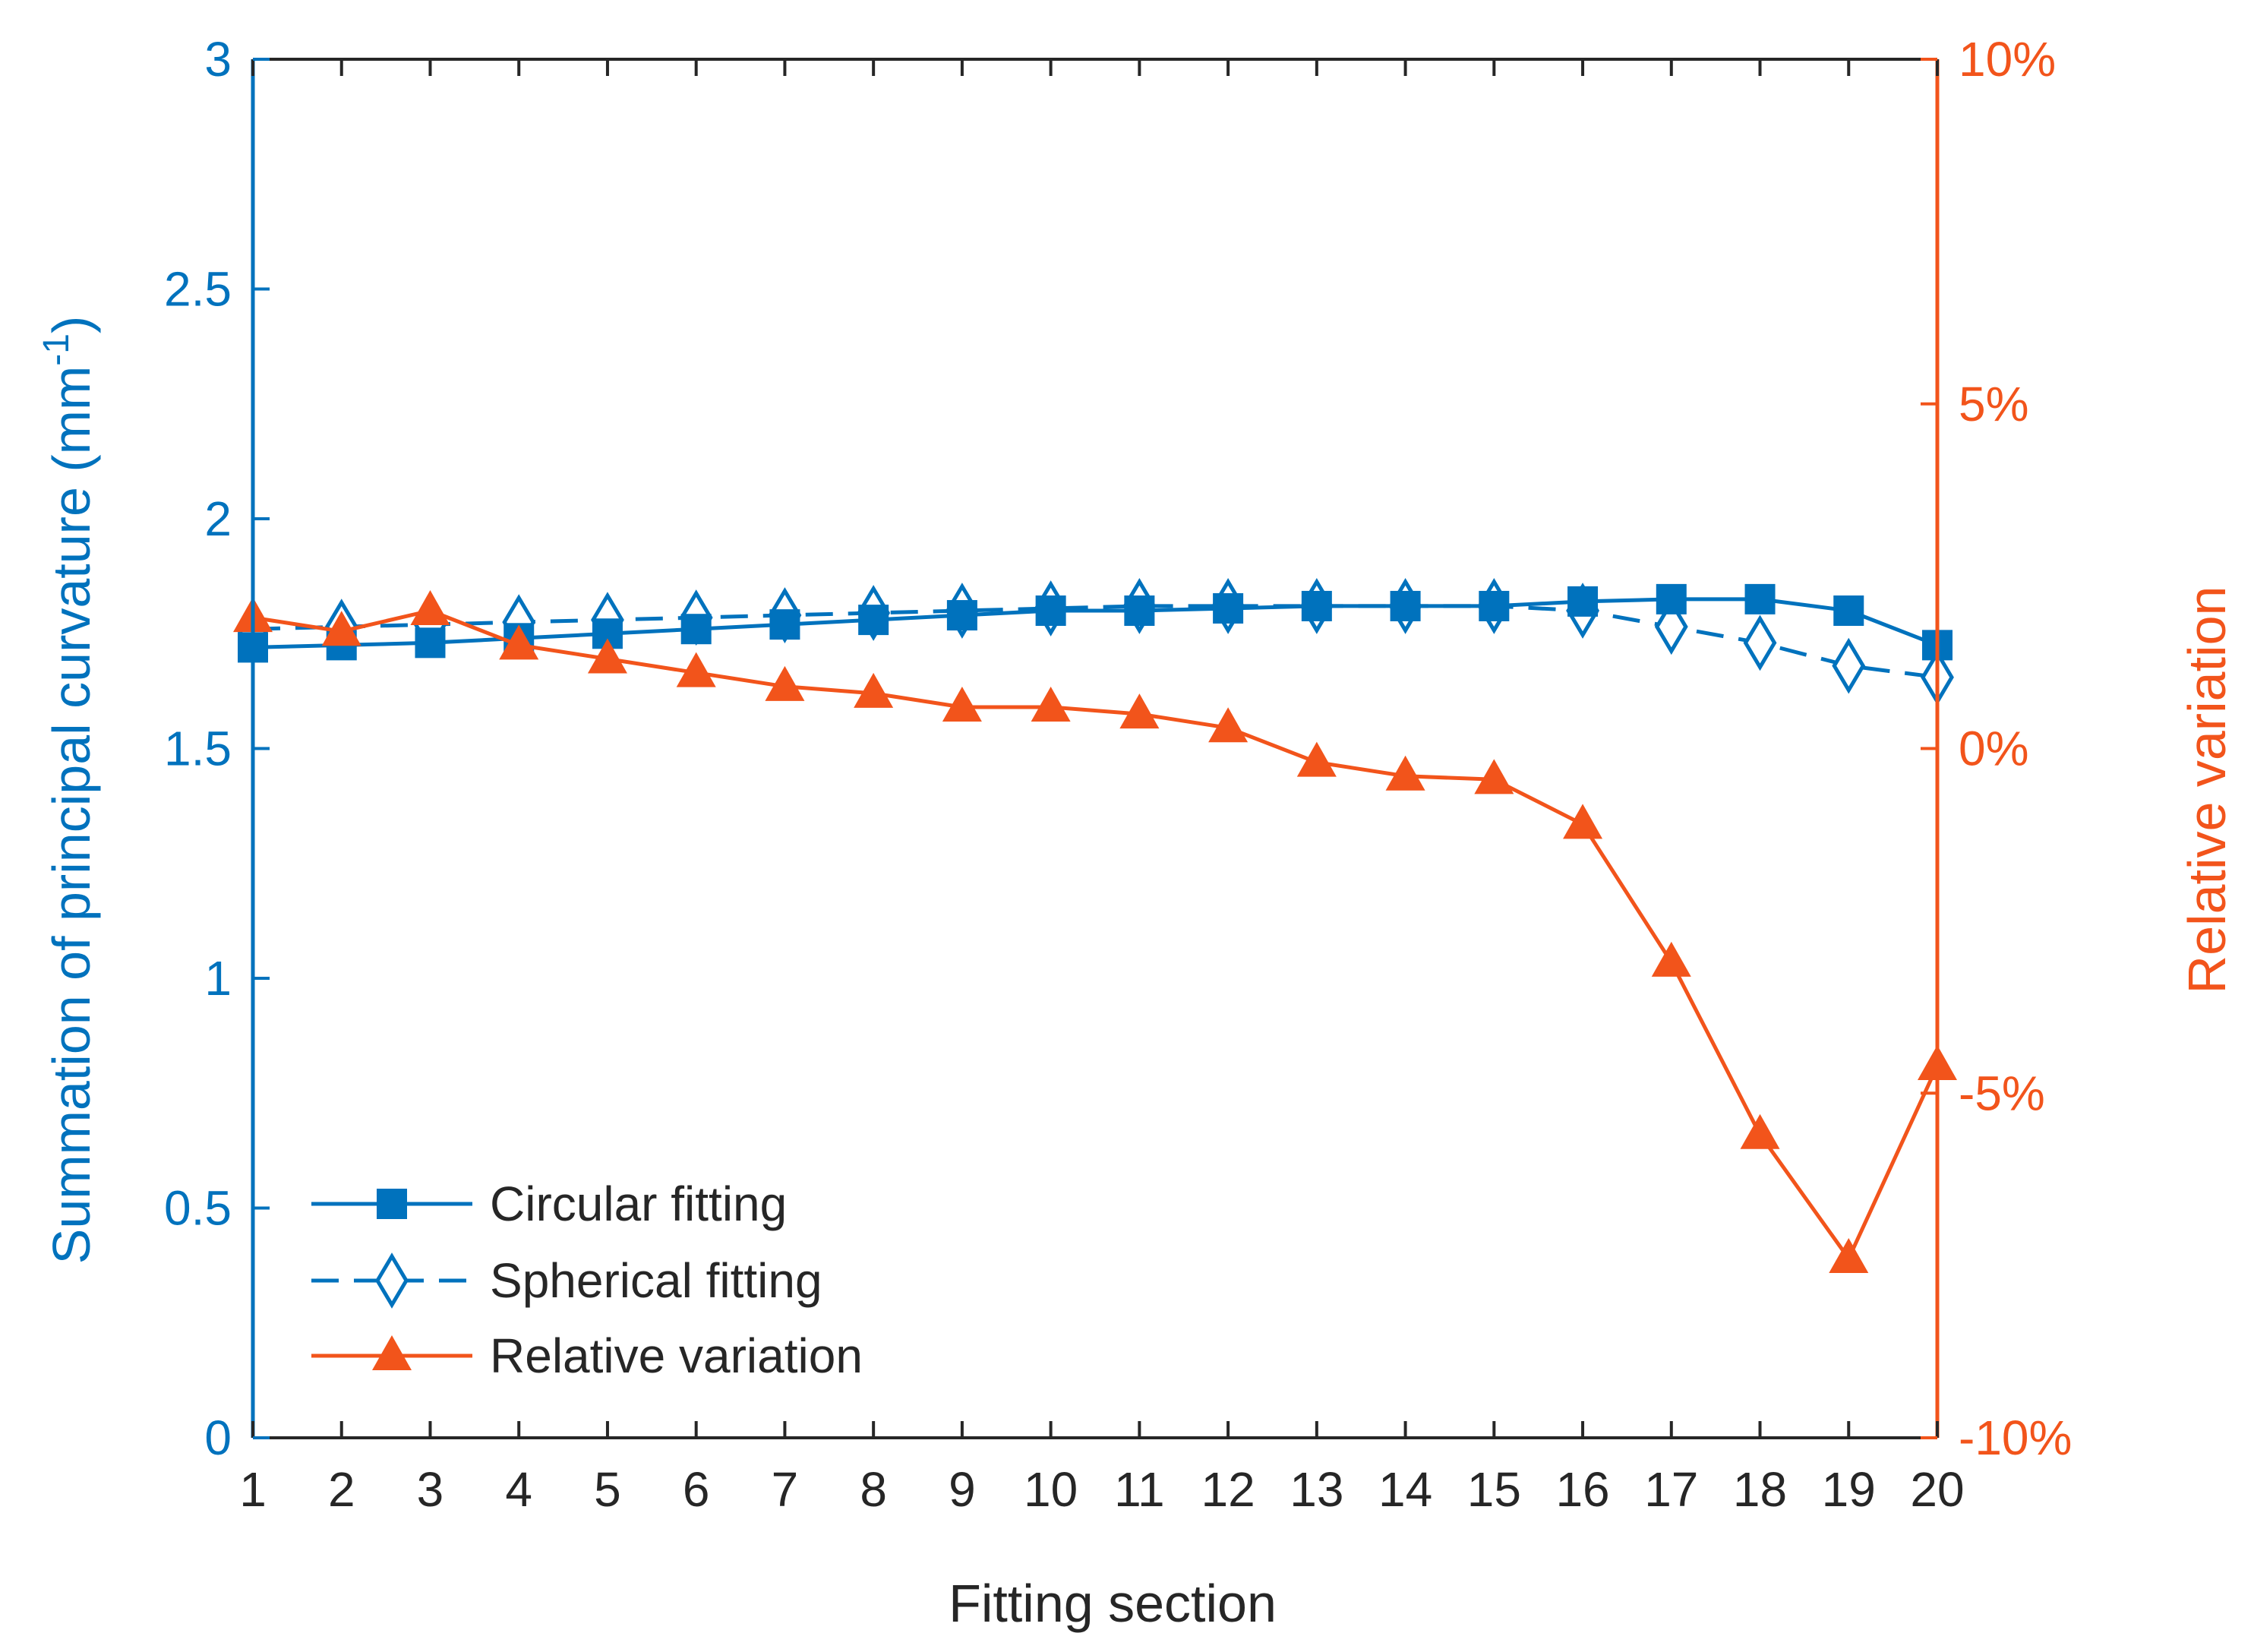 The width and height of the screenshot is (2254, 1652). What do you see at coordinates (431, 1489) in the screenshot?
I see `x-tick-label: 3` at bounding box center [431, 1489].